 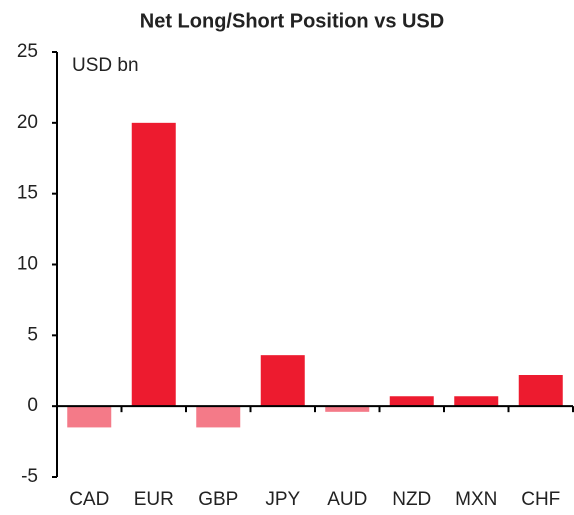 I want to click on unit-label: USD bn, so click(x=105, y=65).